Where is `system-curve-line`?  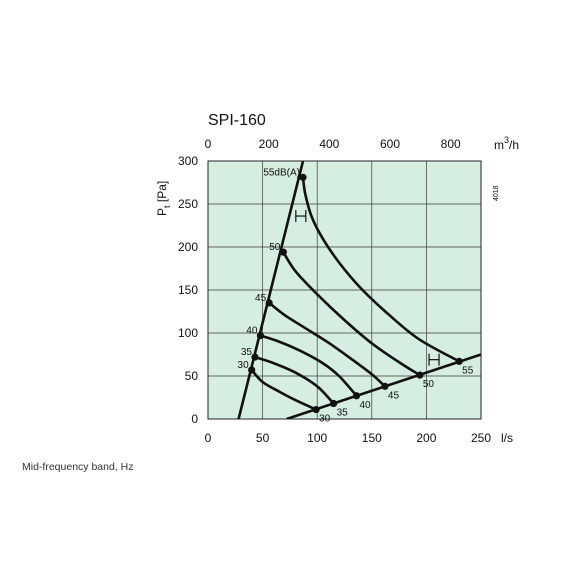
system-curve-line is located at coordinates (271, 290).